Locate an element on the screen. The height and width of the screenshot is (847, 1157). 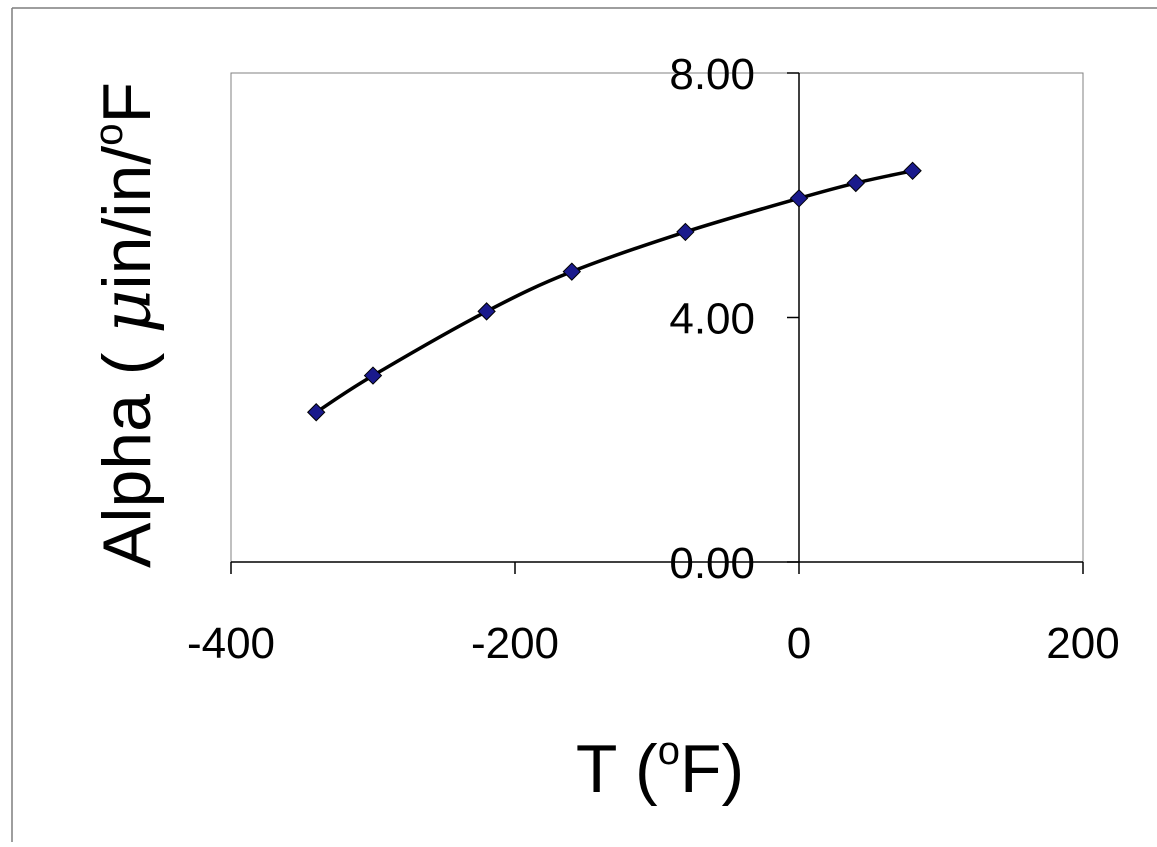
y-tick-label: 0.00 is located at coordinates (712, 563).